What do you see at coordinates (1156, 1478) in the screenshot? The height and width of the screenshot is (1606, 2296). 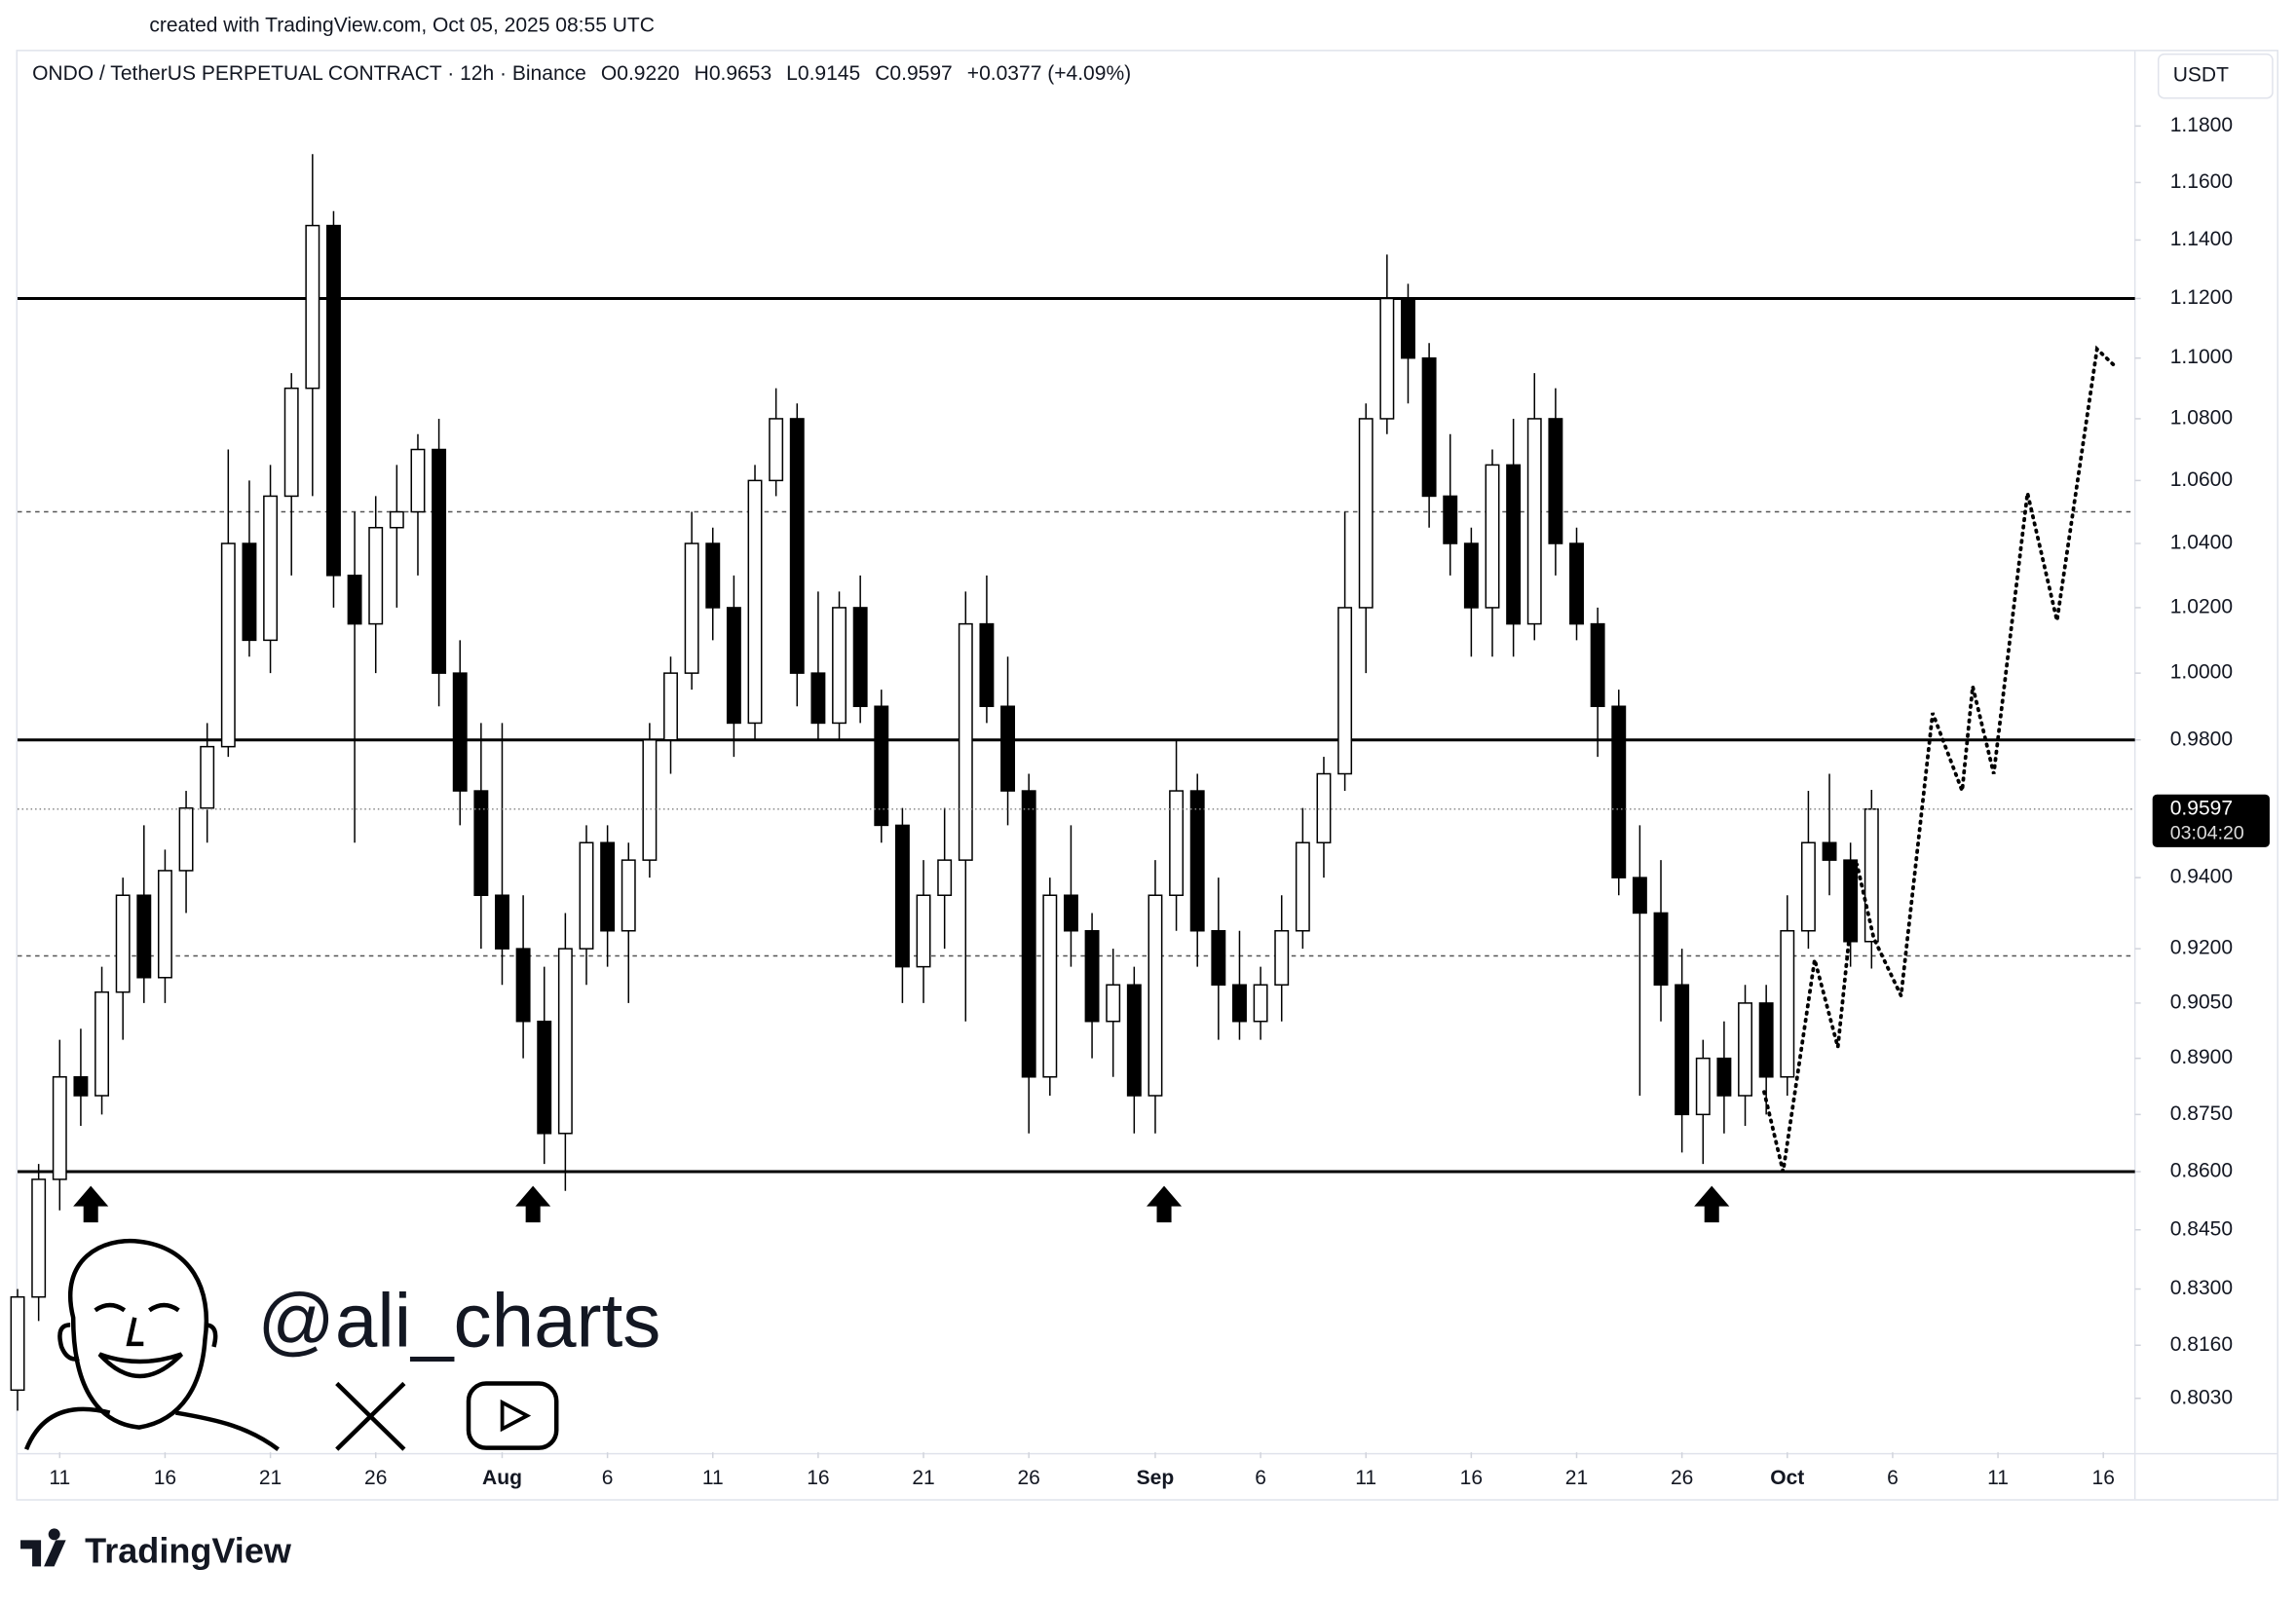 I see `x-tick-label: Sep` at bounding box center [1156, 1478].